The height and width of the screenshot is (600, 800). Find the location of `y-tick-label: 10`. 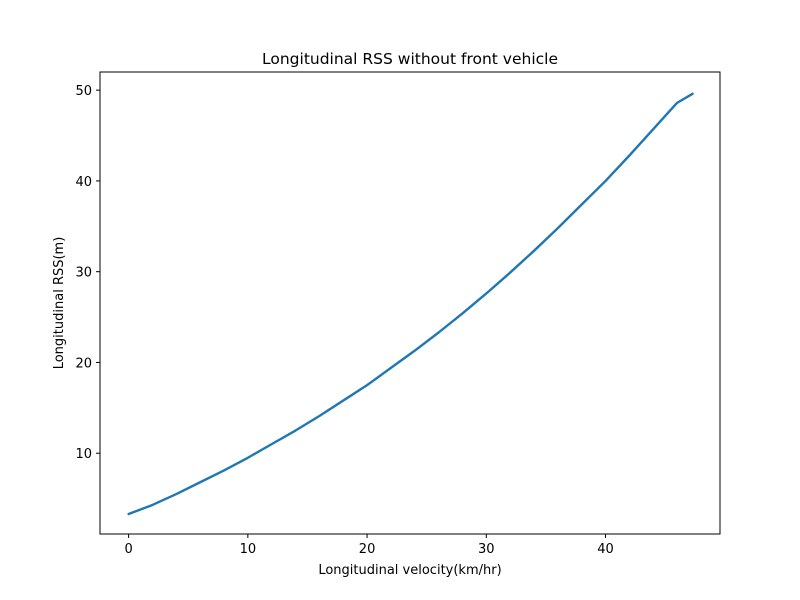

y-tick-label: 10 is located at coordinates (83, 454).